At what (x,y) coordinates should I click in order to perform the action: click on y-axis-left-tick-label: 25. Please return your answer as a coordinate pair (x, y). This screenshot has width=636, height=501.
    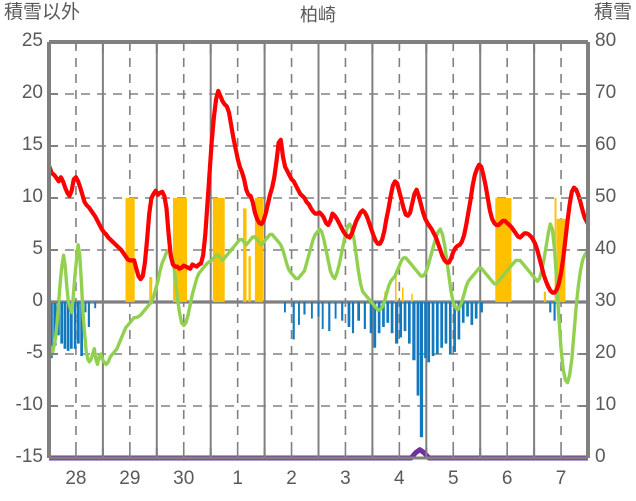
    Looking at the image, I should click on (32, 40).